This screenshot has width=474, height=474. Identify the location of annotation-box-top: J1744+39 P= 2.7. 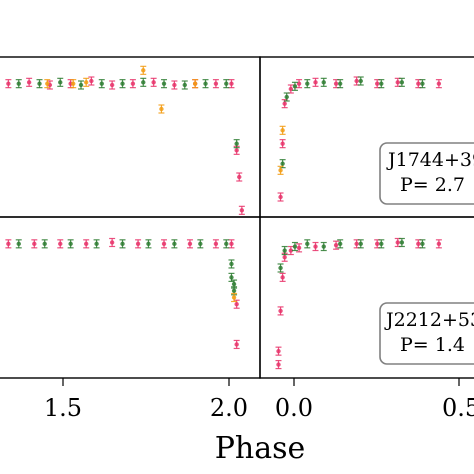
(426, 173).